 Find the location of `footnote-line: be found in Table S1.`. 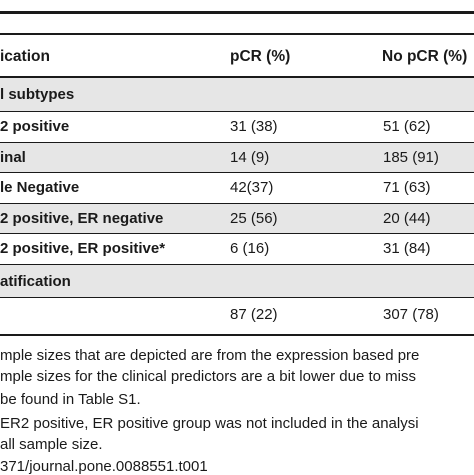

footnote-line: be found in Table S1. is located at coordinates (70, 399).